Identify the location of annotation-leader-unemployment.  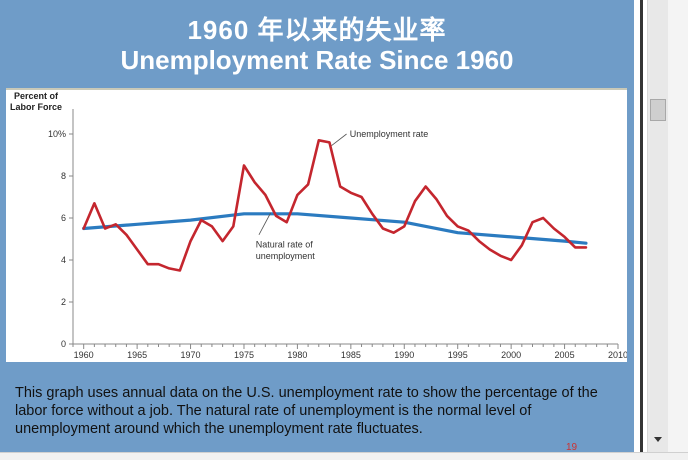
(339, 139).